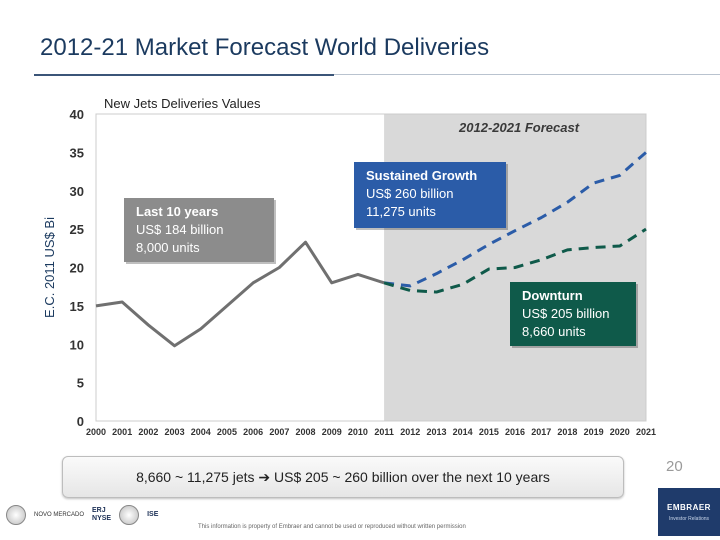 The height and width of the screenshot is (540, 720). What do you see at coordinates (99, 510) in the screenshot?
I see `erj-label: ERJ` at bounding box center [99, 510].